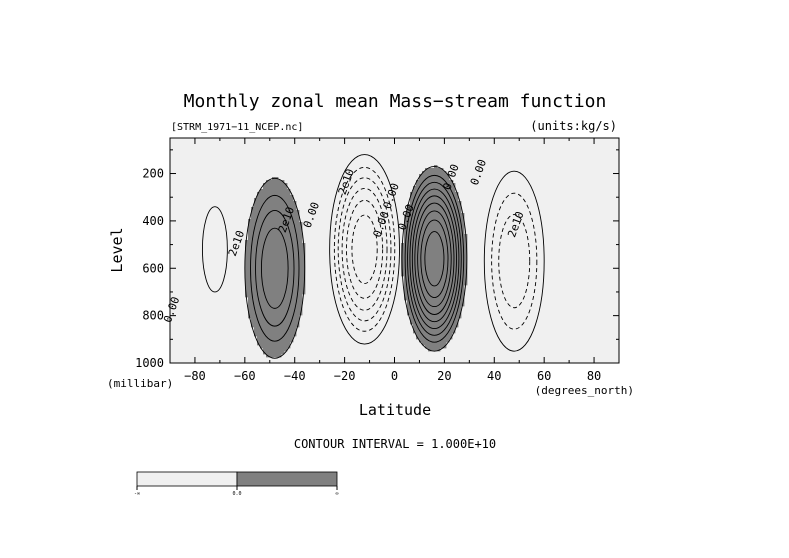  I want to click on y-tick-label: 1000, so click(149, 363).